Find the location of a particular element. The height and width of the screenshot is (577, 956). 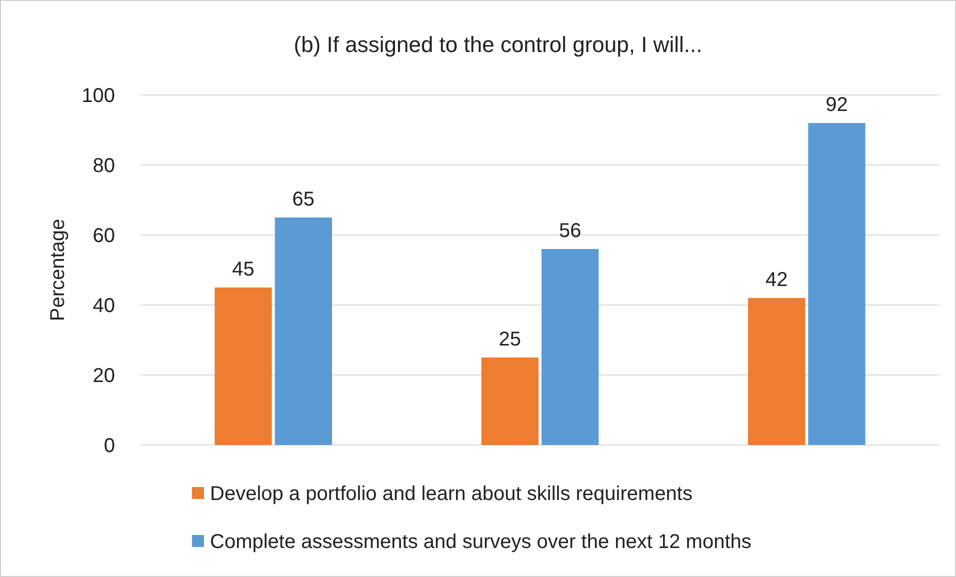

legend-label: Develop a portfolio and learn about skills requirements is located at coordinates (451, 494).